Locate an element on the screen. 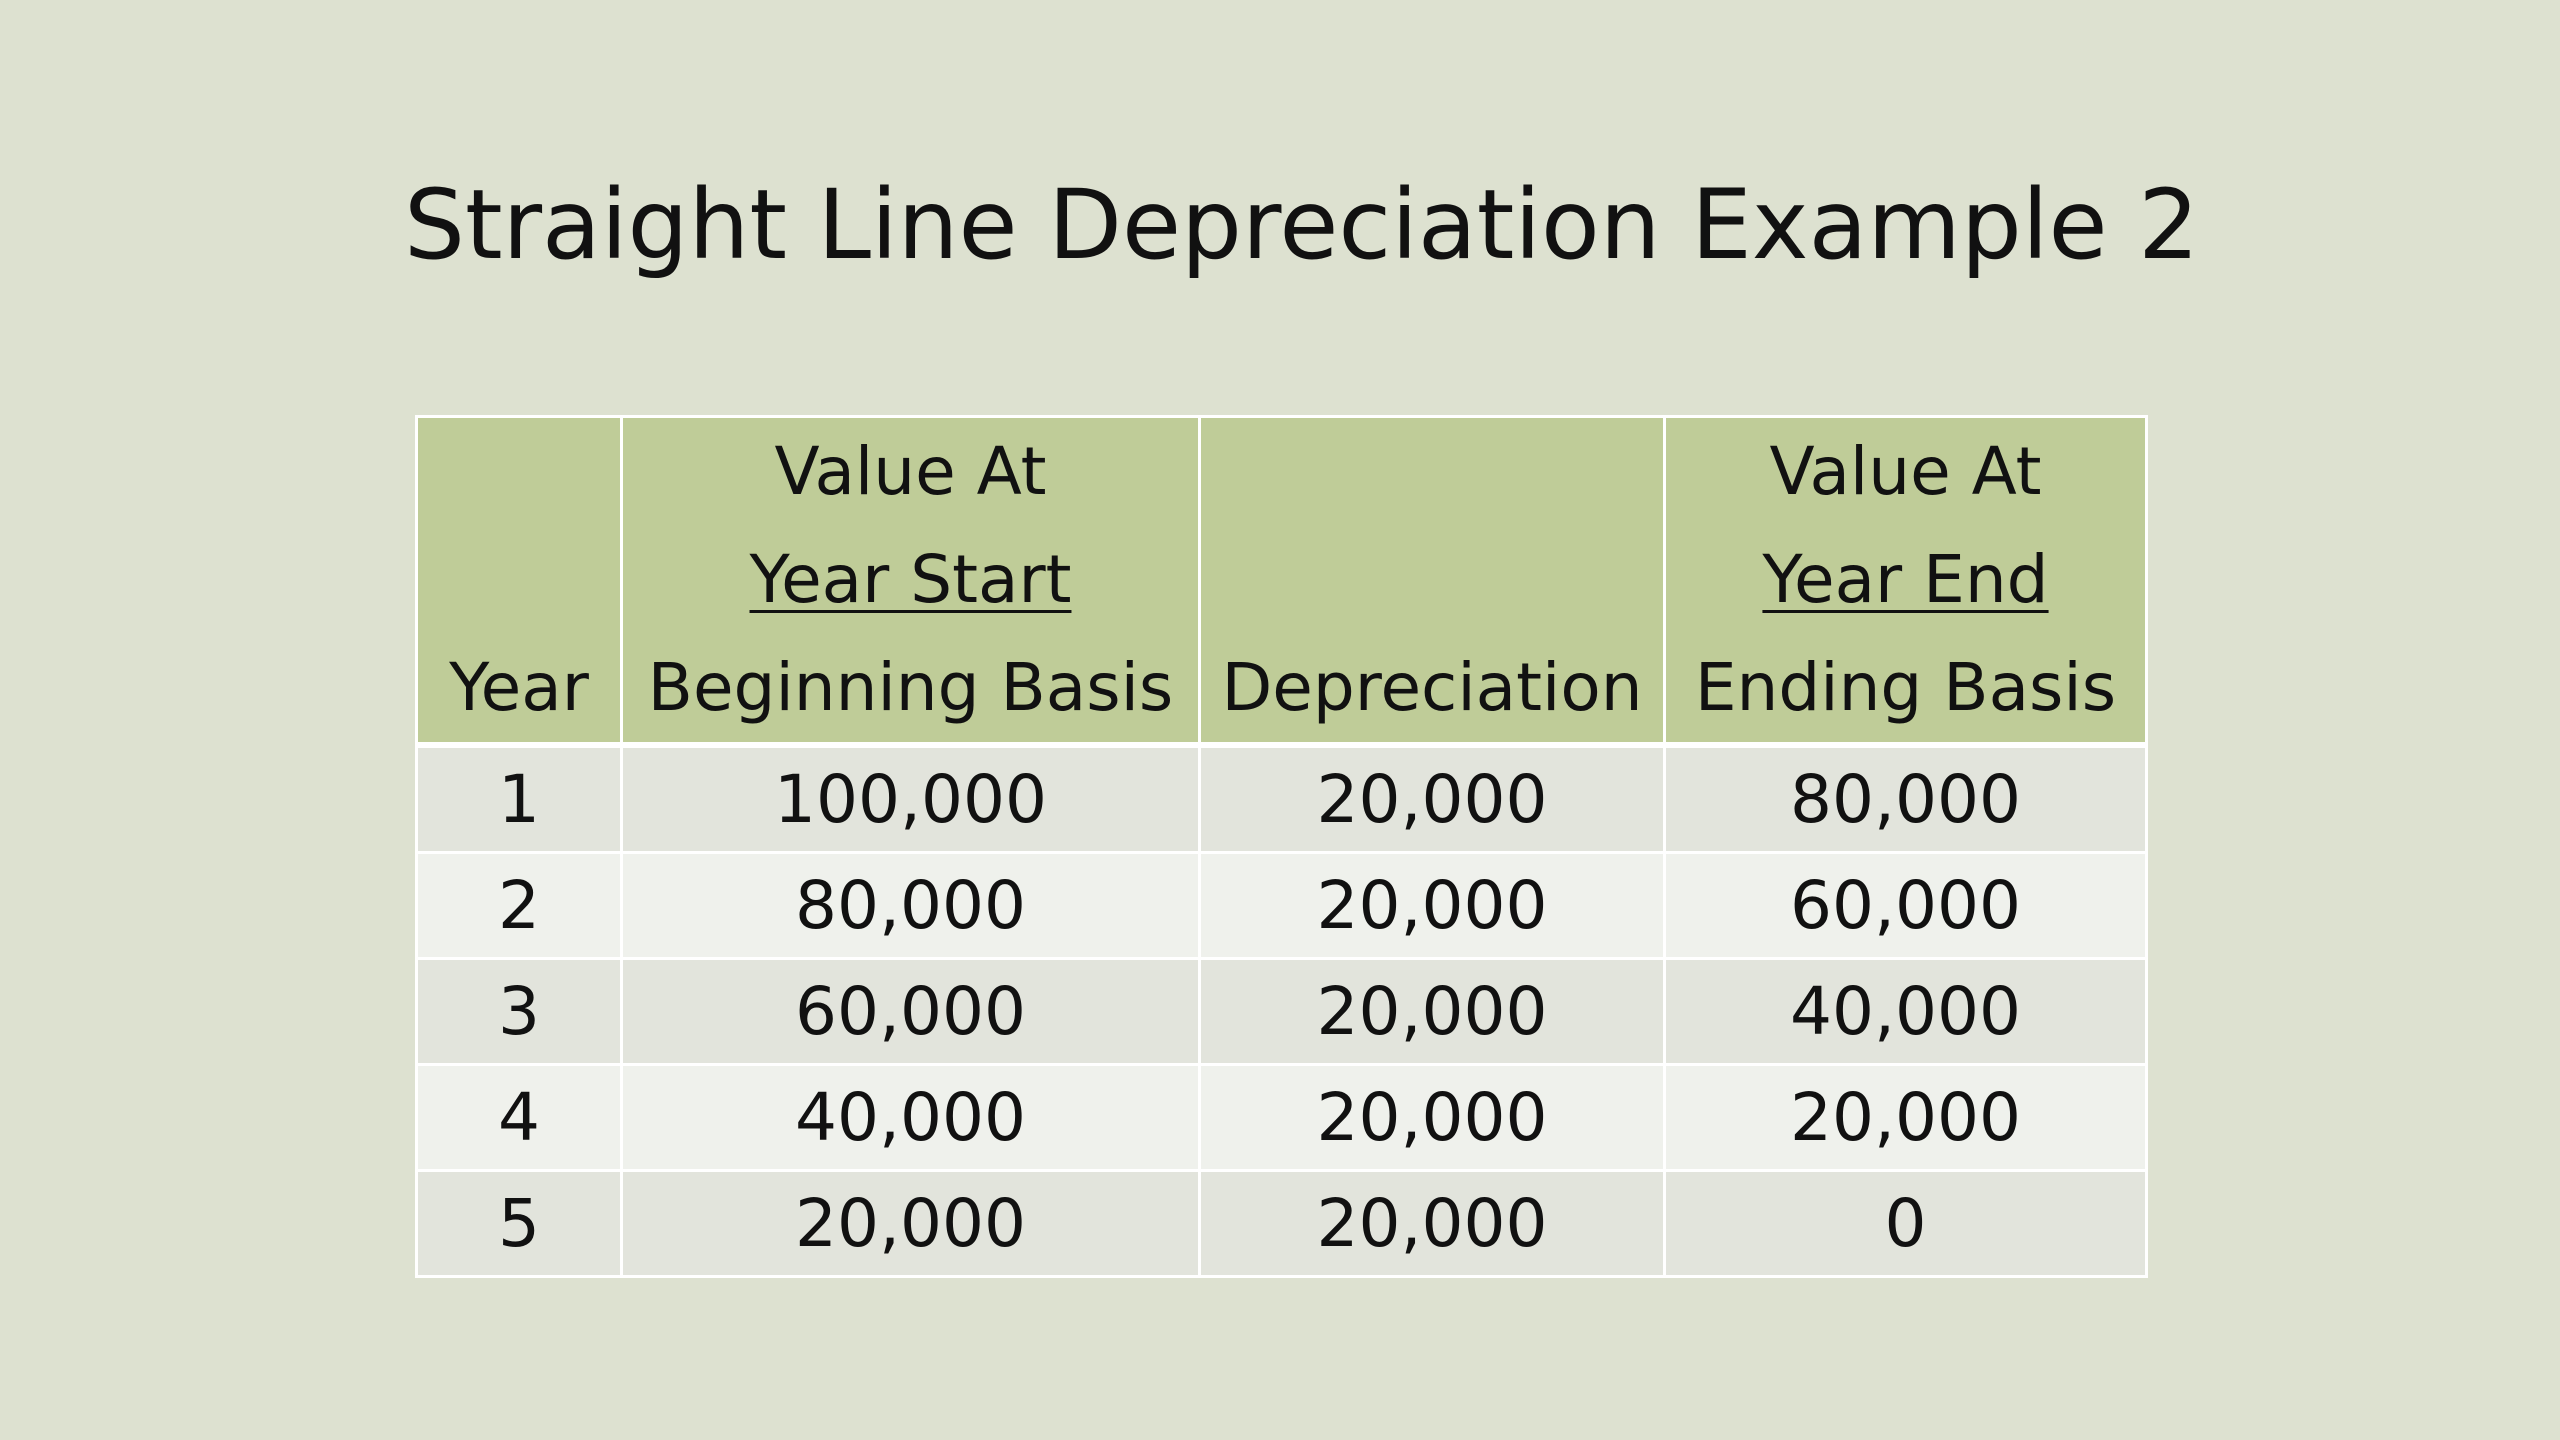  table-row: 4 40,000 20,000 20,000 is located at coordinates (1281, 1117).